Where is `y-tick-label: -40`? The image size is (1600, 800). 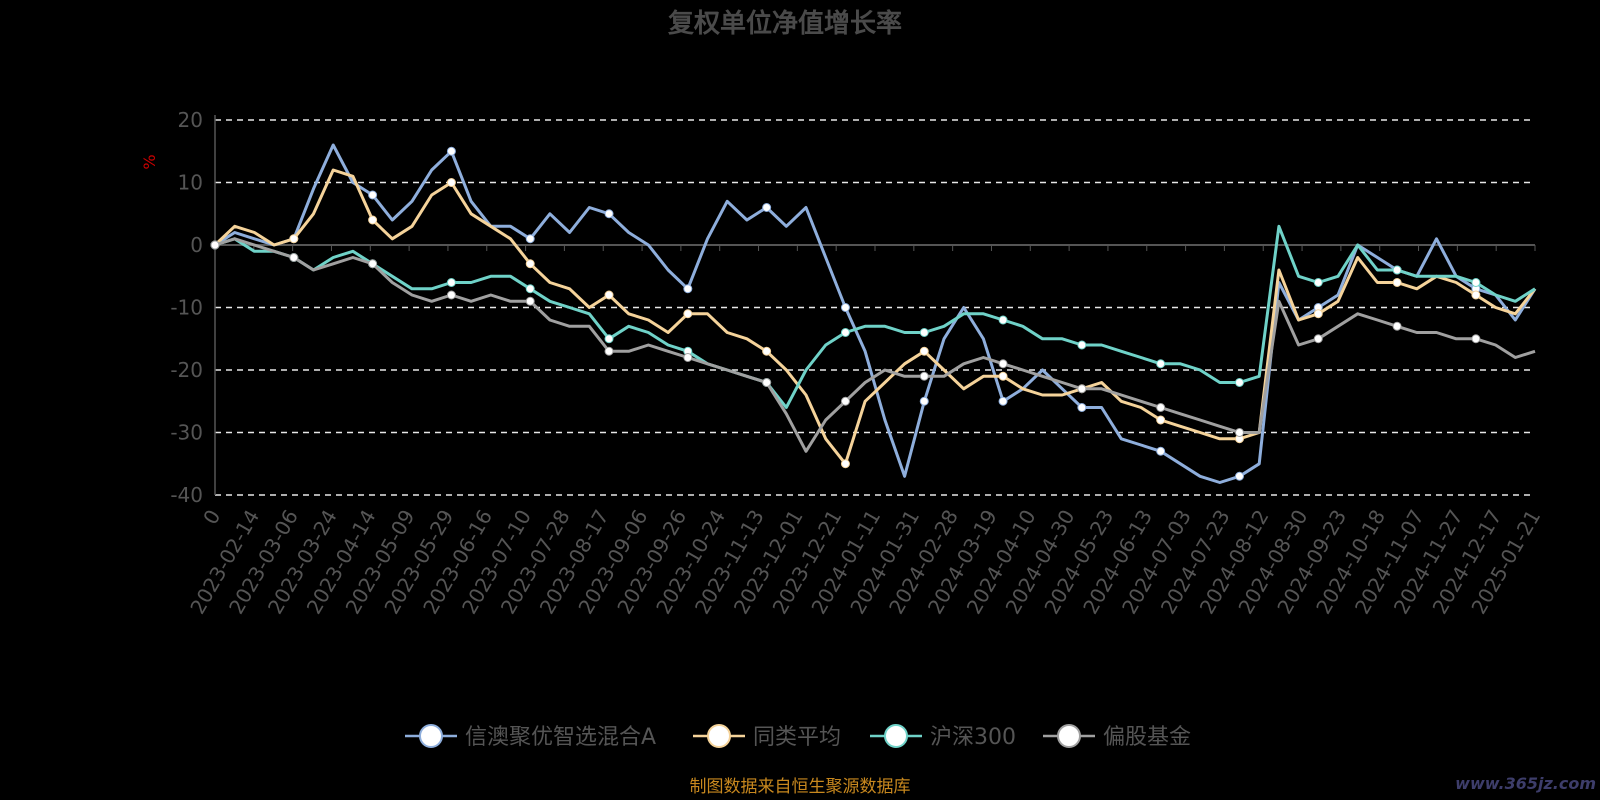
y-tick-label: -40 is located at coordinates (186, 495).